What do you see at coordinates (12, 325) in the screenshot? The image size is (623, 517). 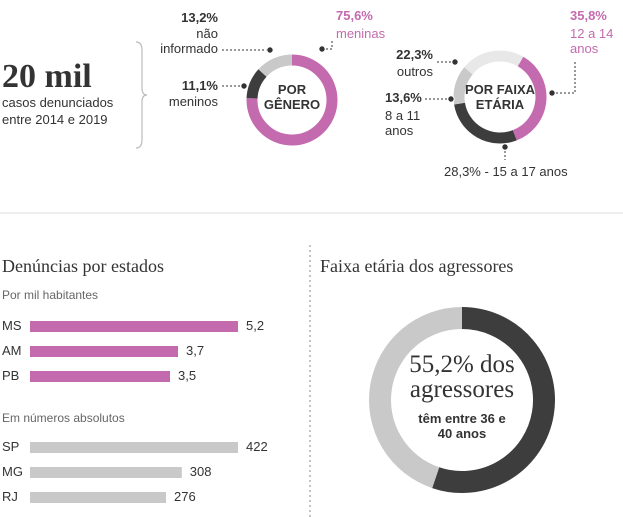 I see `category-label: MS` at bounding box center [12, 325].